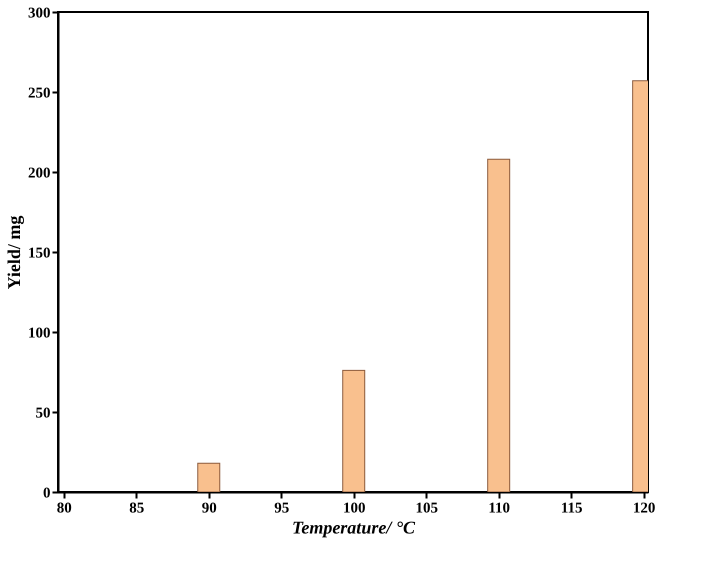  I want to click on x-tick-label: 115, so click(571, 508).